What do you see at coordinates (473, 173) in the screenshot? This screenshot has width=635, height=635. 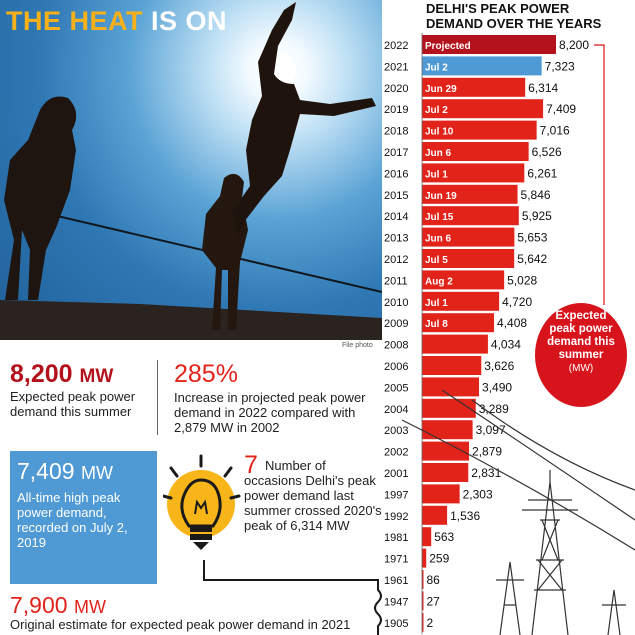 I see `bar-2016` at bounding box center [473, 173].